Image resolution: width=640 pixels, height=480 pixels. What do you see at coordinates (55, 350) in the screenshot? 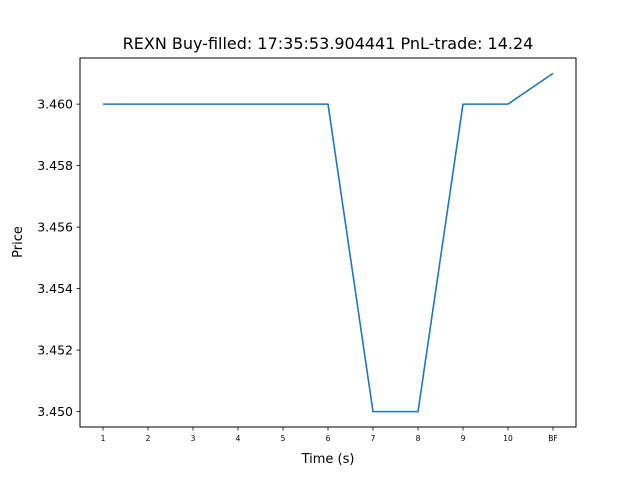
I see `y-tick-label: 3.452` at bounding box center [55, 350].